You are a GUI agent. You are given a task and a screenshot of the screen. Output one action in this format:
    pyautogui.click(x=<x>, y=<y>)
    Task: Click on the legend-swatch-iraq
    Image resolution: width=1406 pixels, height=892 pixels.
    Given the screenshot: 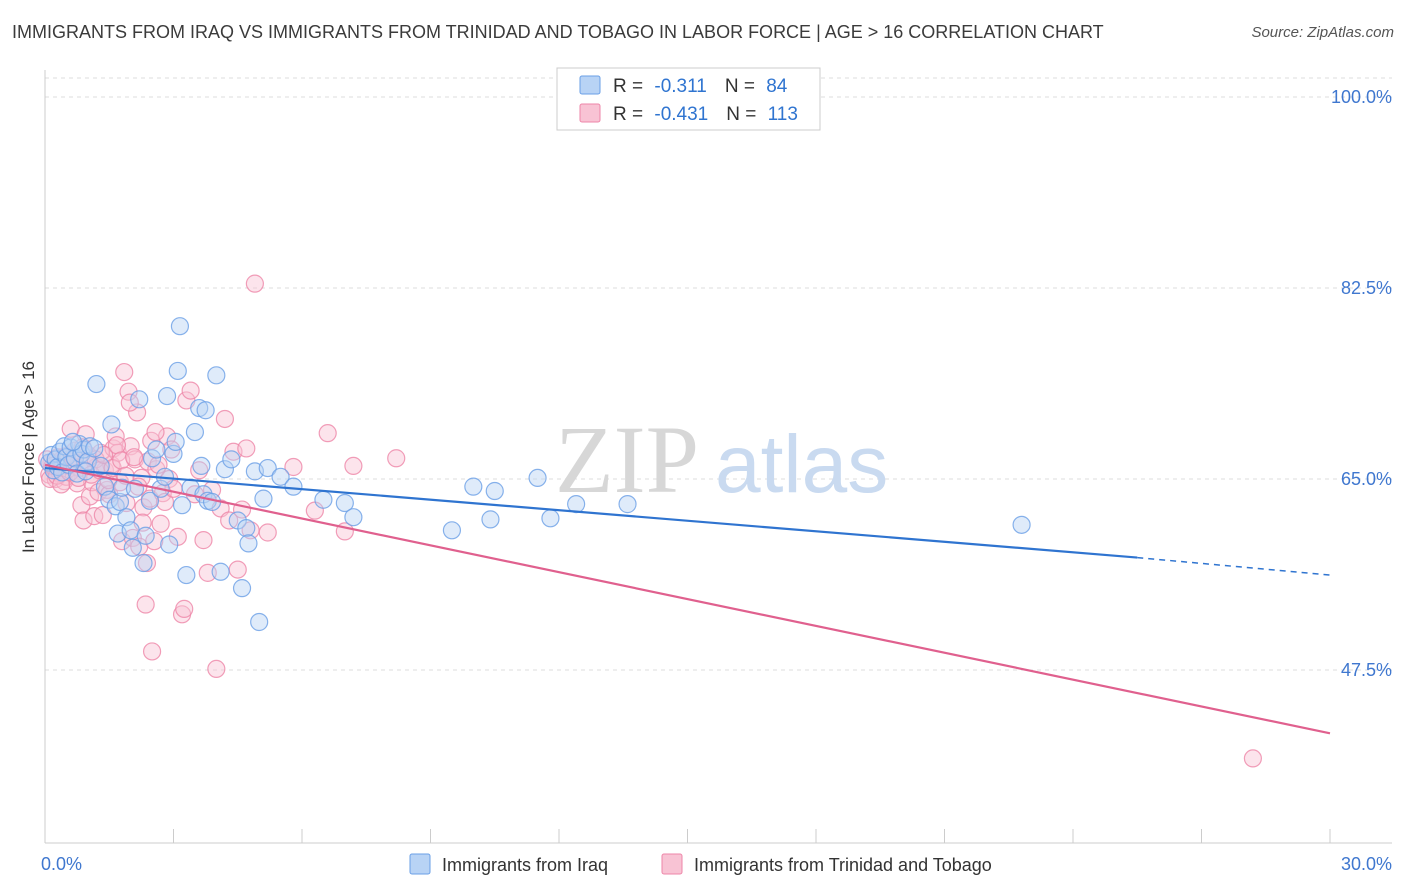 What is the action you would take?
    pyautogui.click(x=590, y=85)
    